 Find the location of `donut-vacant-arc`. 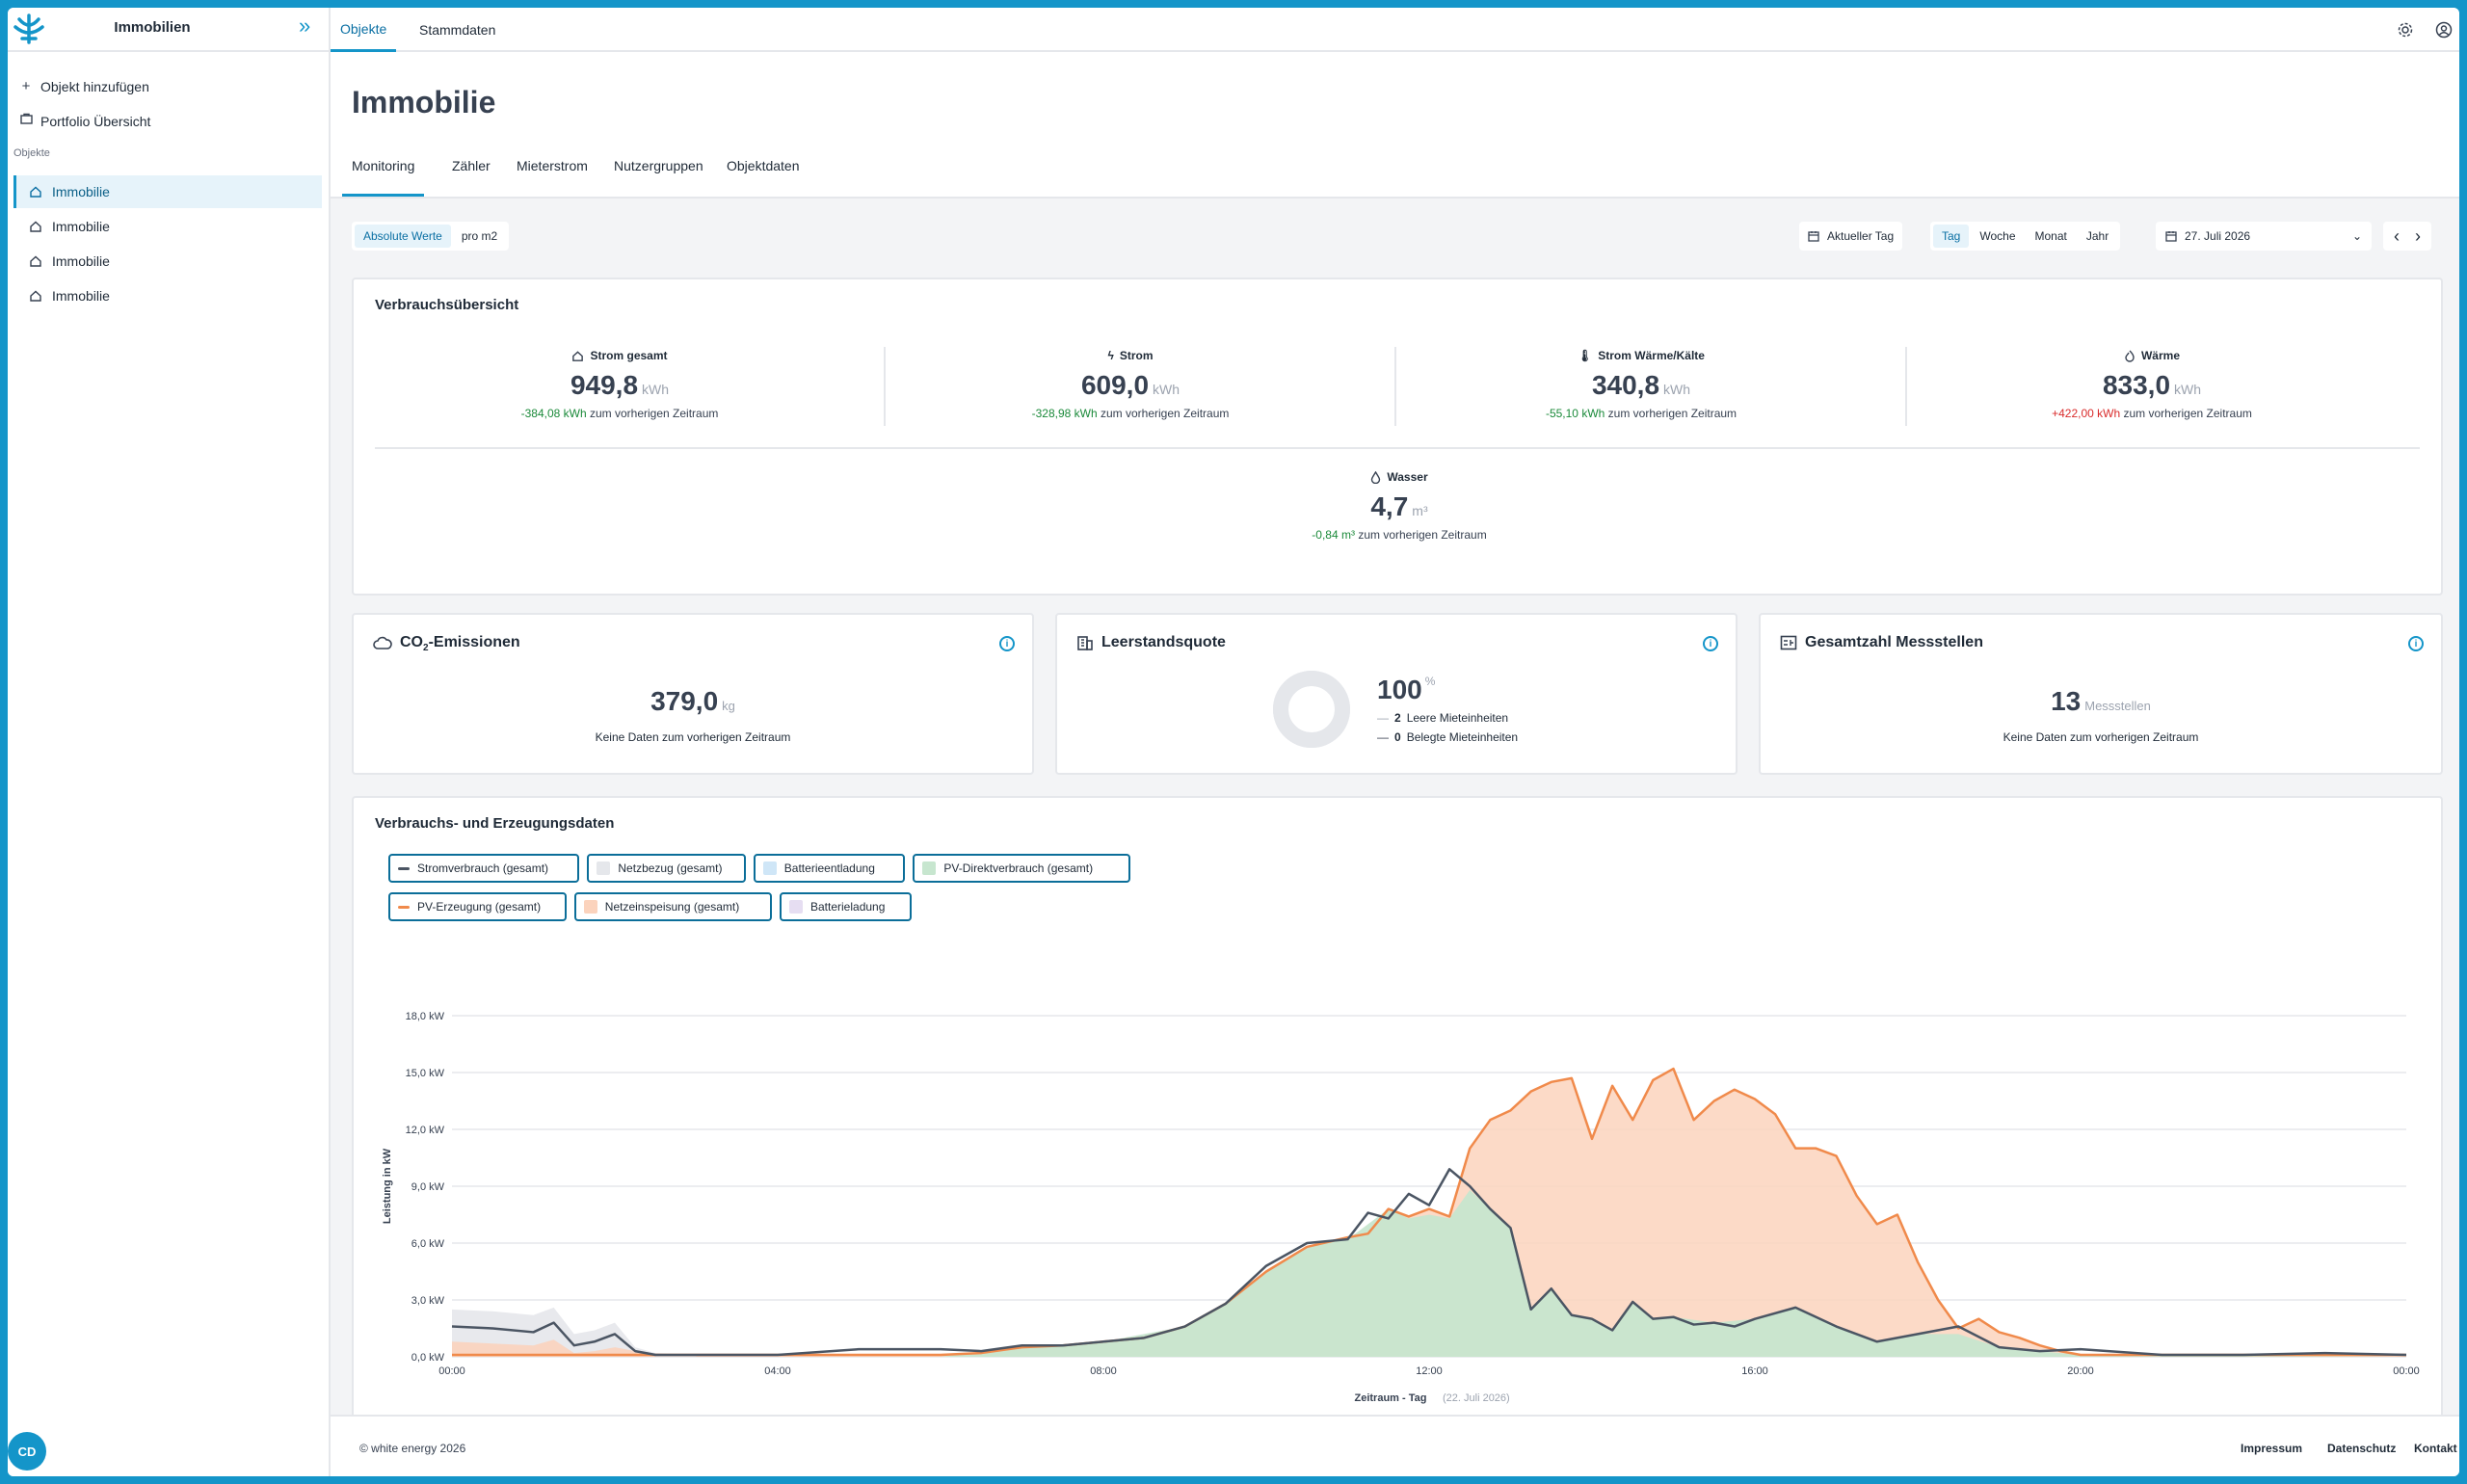

donut-vacant-arc is located at coordinates (1311, 709).